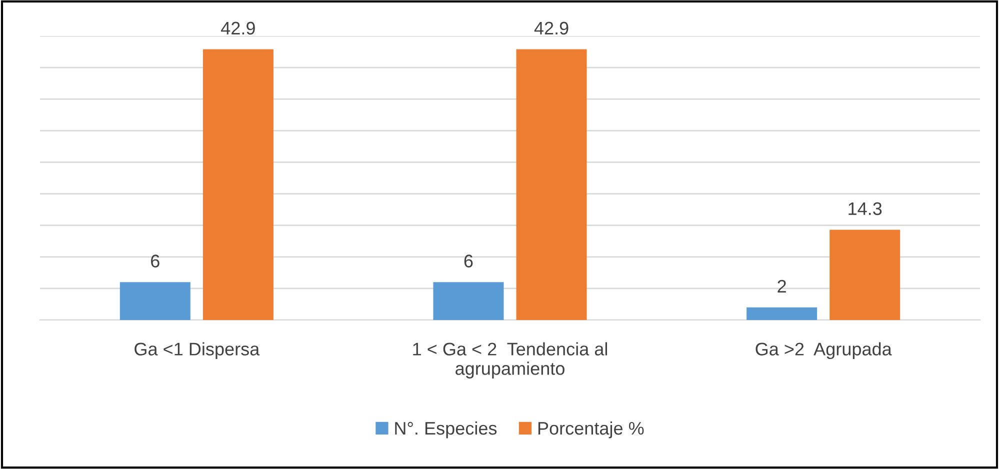  Describe the element at coordinates (446, 429) in the screenshot. I see `legend-label: N°. Especies` at that location.